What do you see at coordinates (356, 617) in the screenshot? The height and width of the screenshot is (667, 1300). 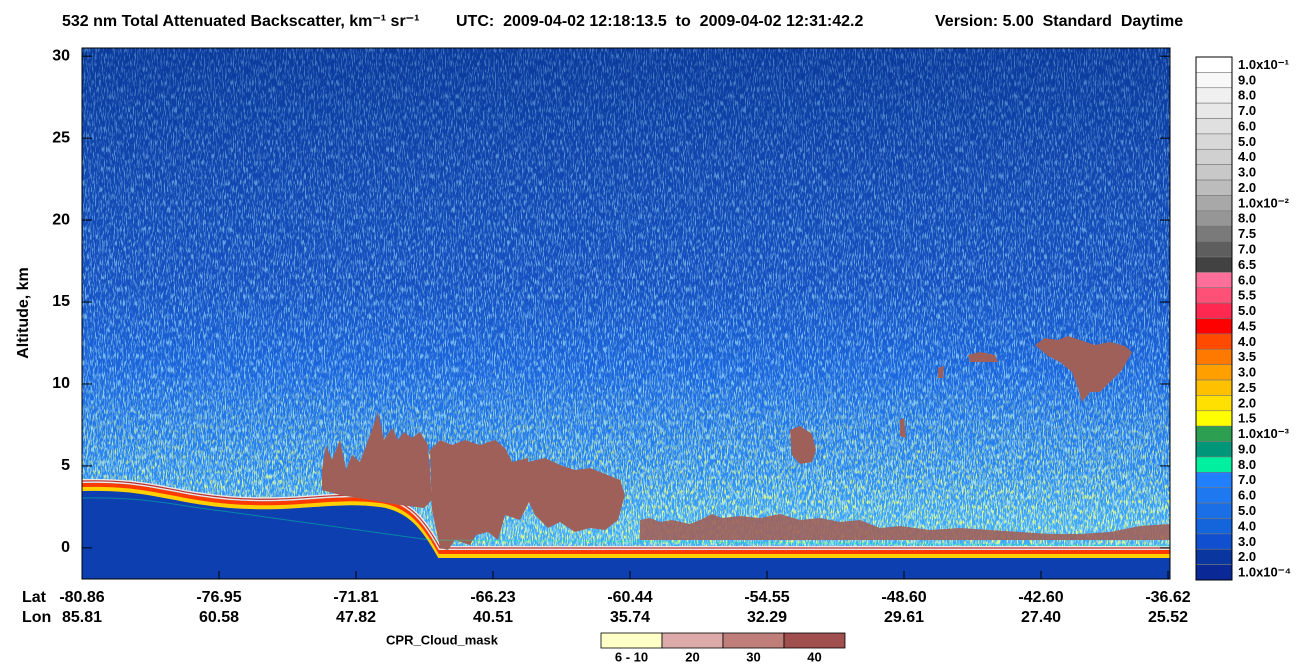 I see `lon-tick-label: 47.82` at bounding box center [356, 617].